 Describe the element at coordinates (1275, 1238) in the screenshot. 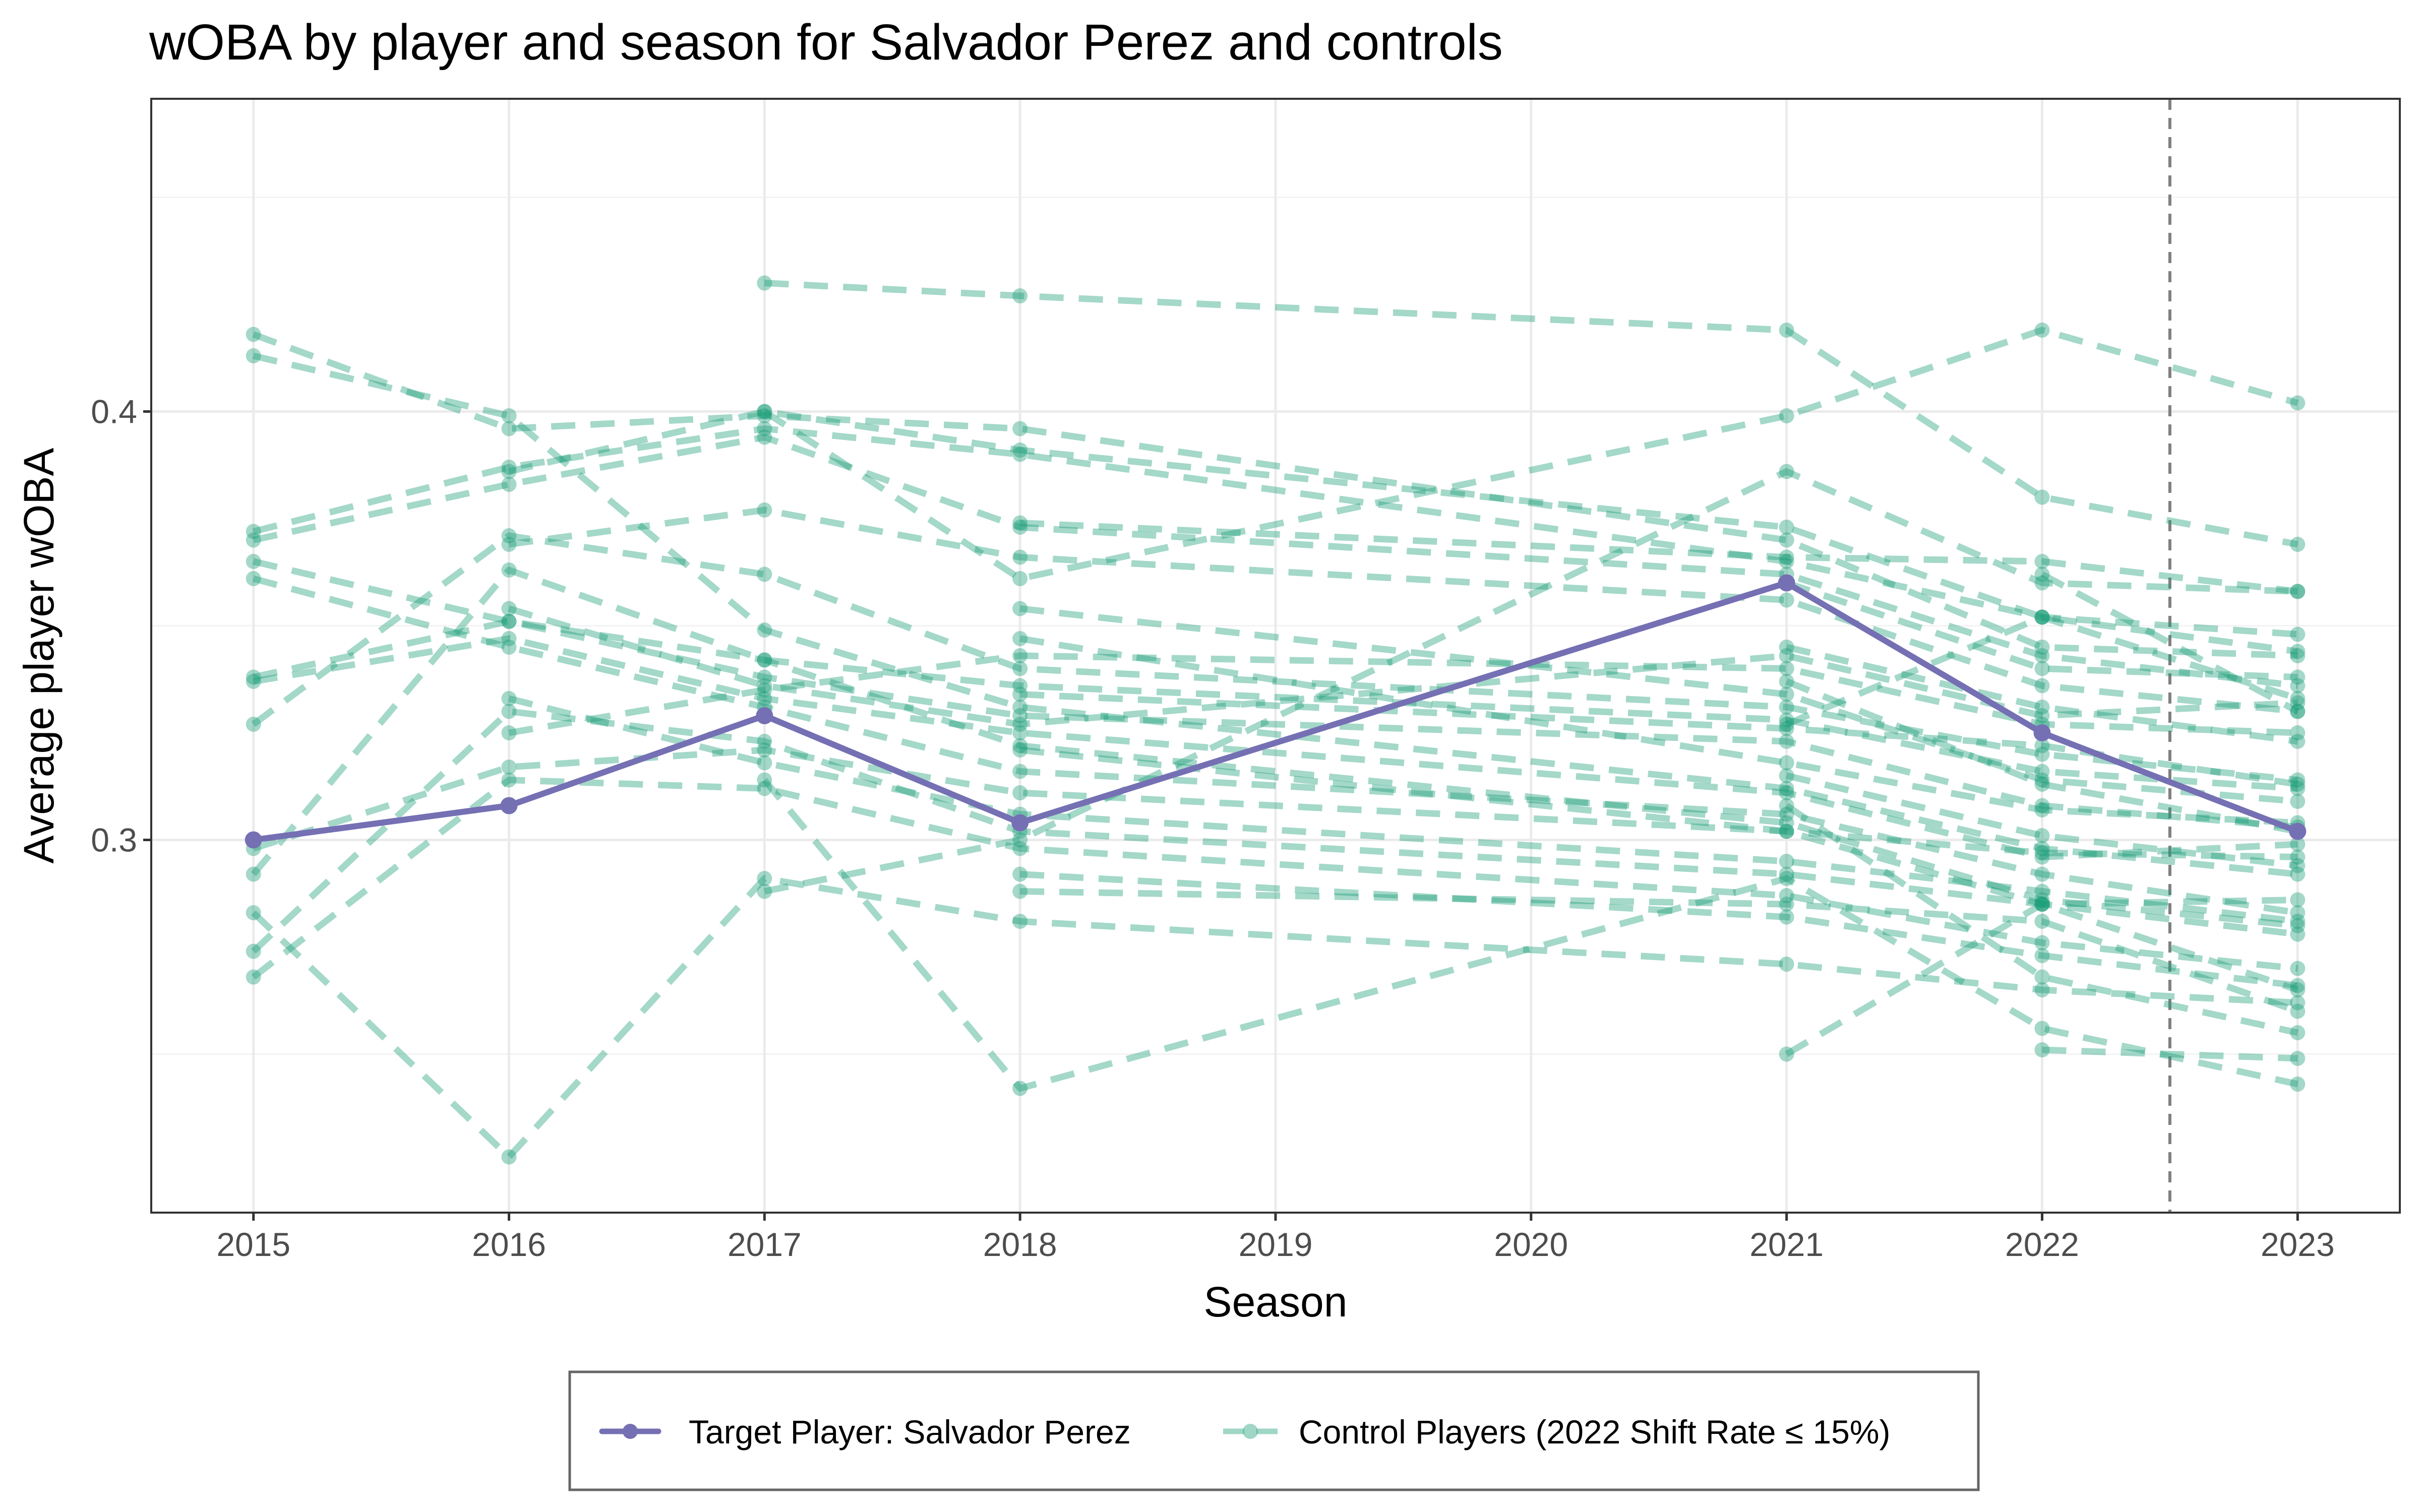

I see `x-axis: 2015 2016 2017 2018 2019 2020 2021 2022 2023` at that location.